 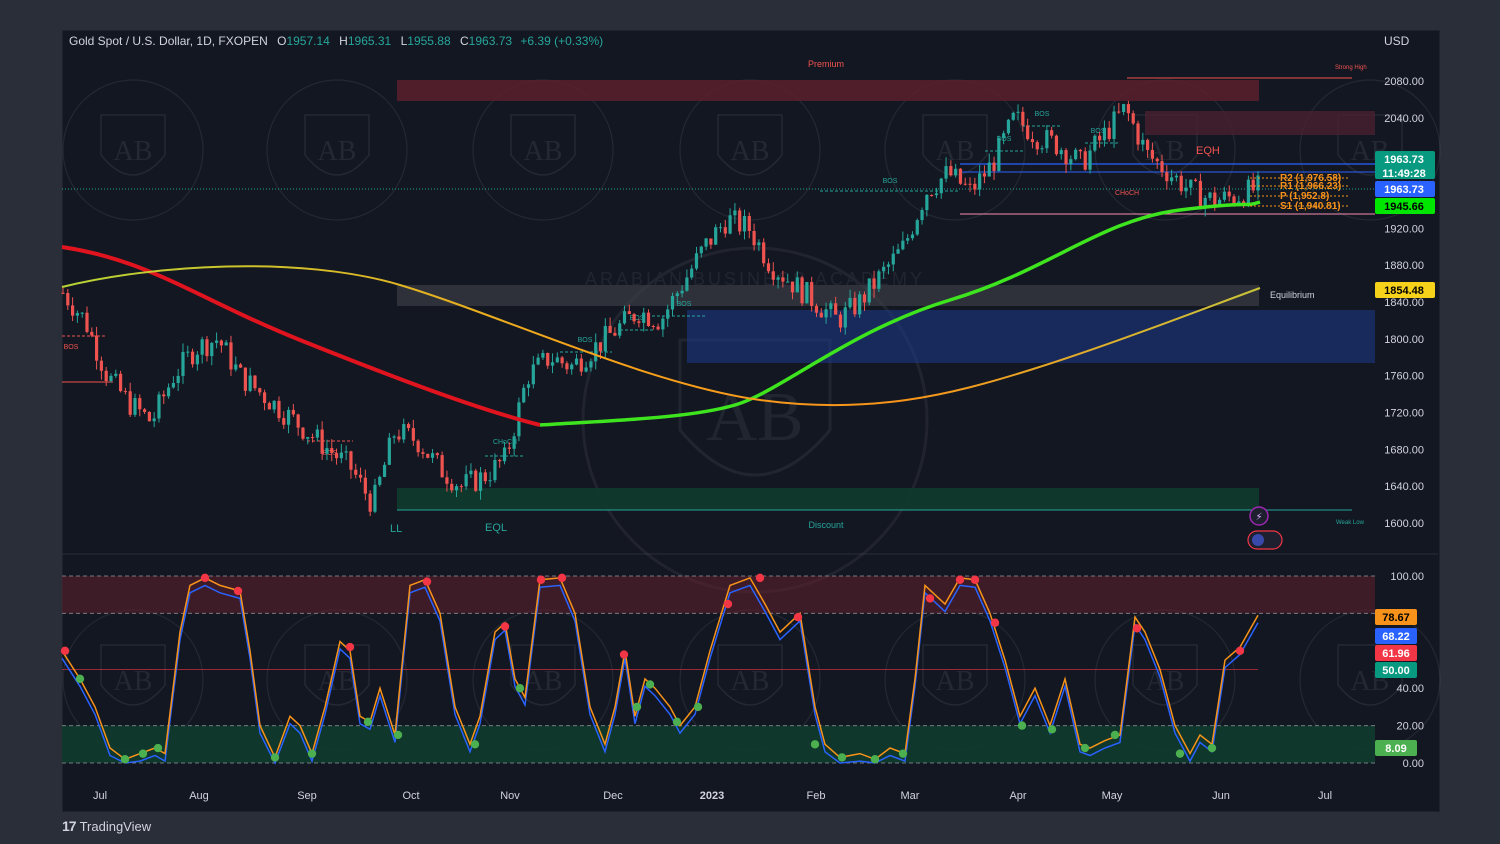 I want to click on time-tick-label: Dec, so click(x=613, y=796).